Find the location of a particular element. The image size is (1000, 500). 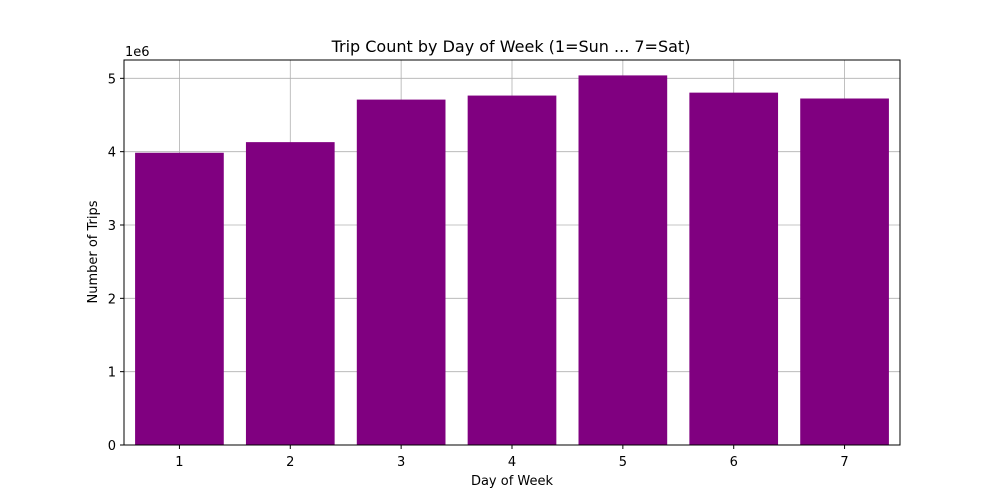

y-tick-label: 5 is located at coordinates (112, 79).